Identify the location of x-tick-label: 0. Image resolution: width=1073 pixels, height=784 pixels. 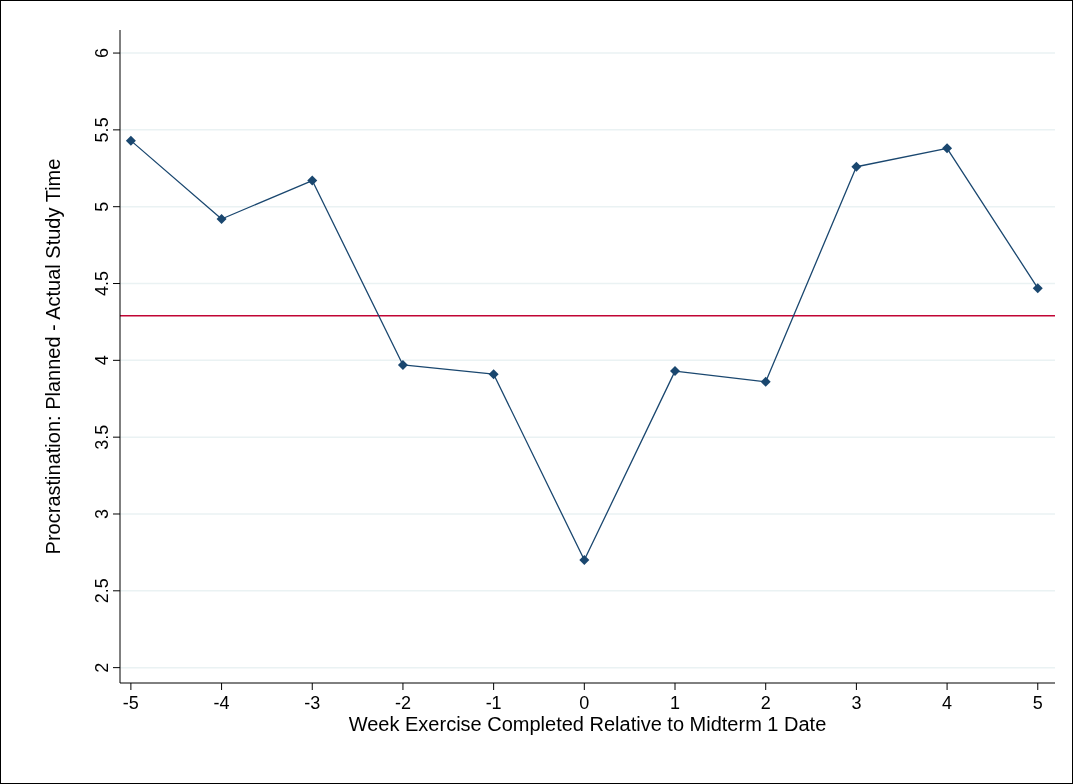
(584, 703).